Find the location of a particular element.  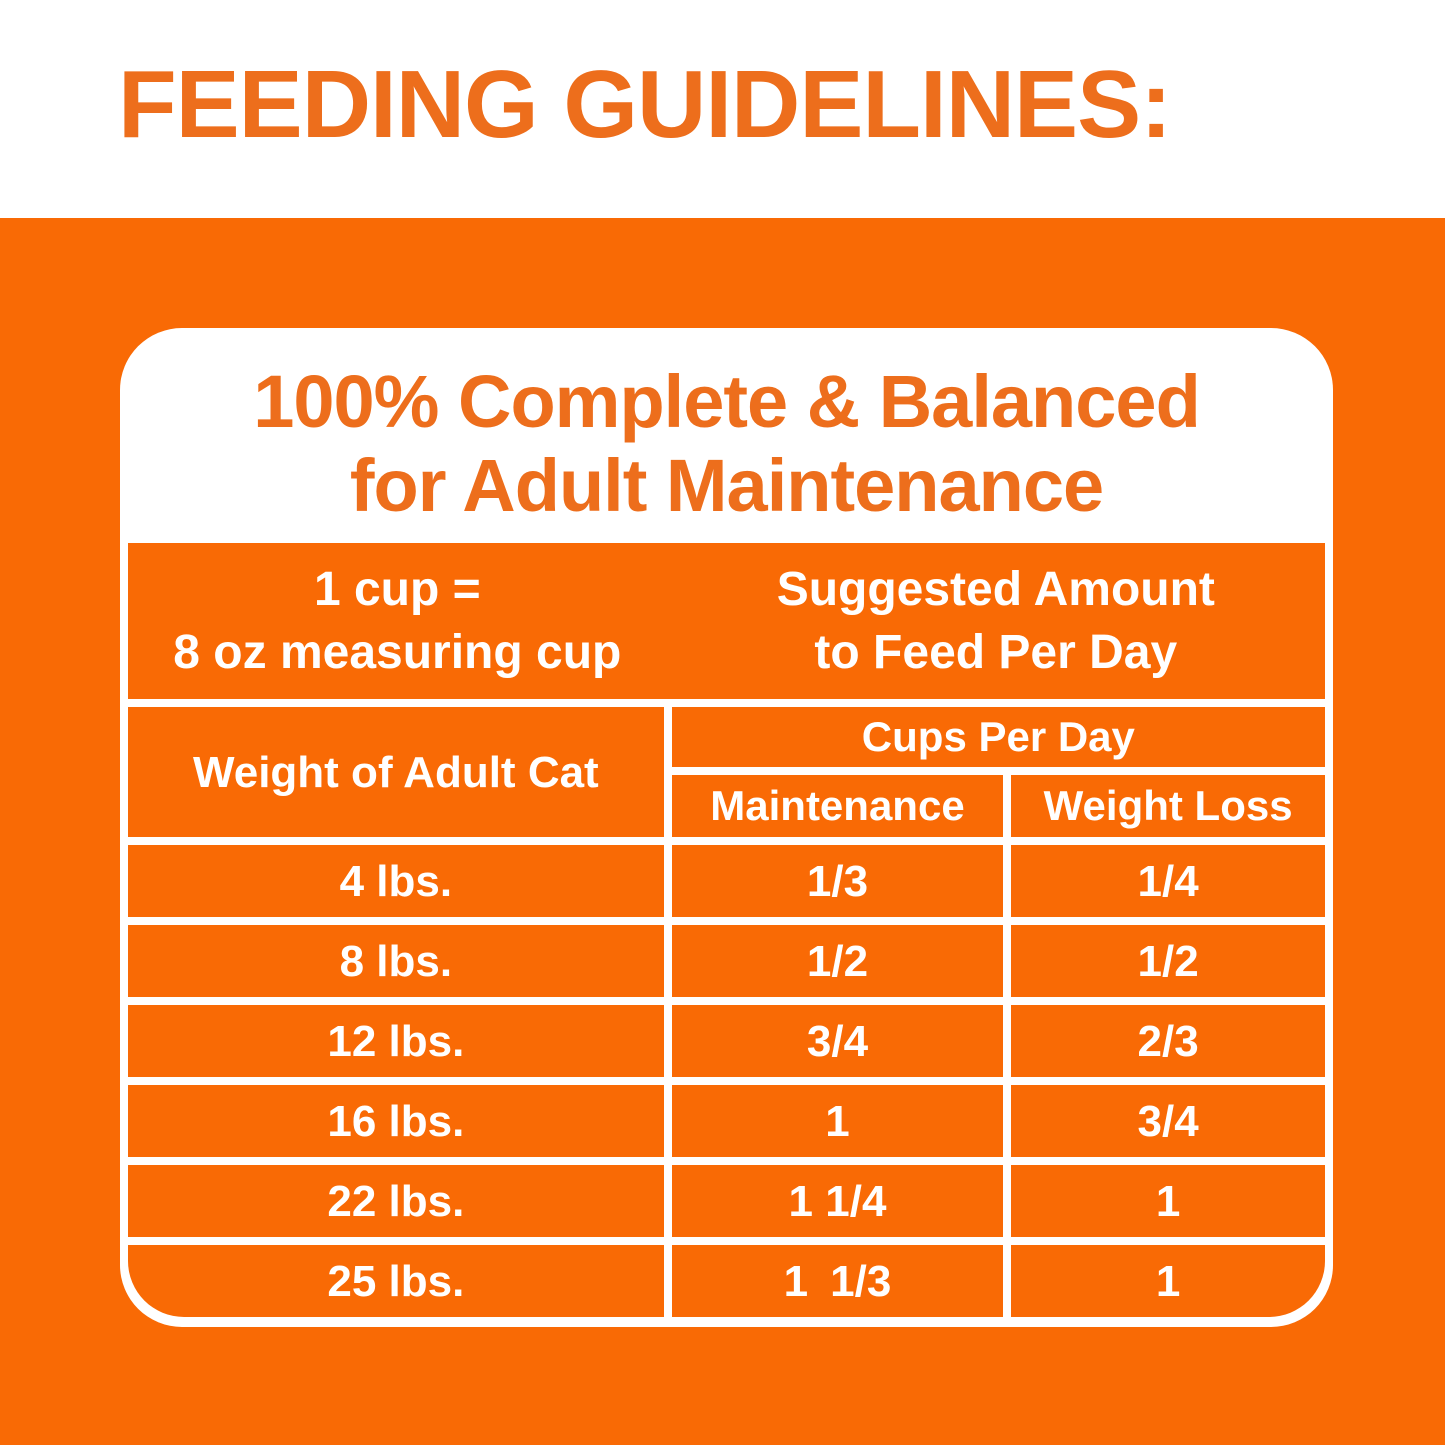

weight-loss-cell: 2/3 is located at coordinates (1168, 1041).